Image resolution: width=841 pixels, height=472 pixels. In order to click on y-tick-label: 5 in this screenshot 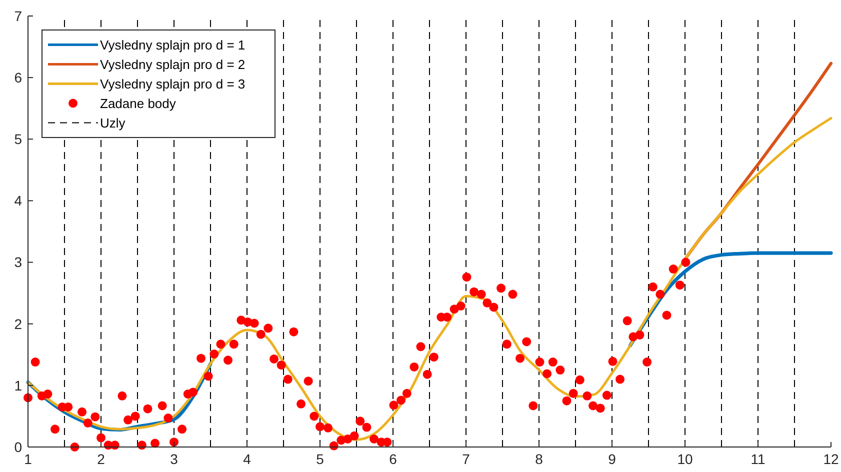, I will do `click(18, 139)`.